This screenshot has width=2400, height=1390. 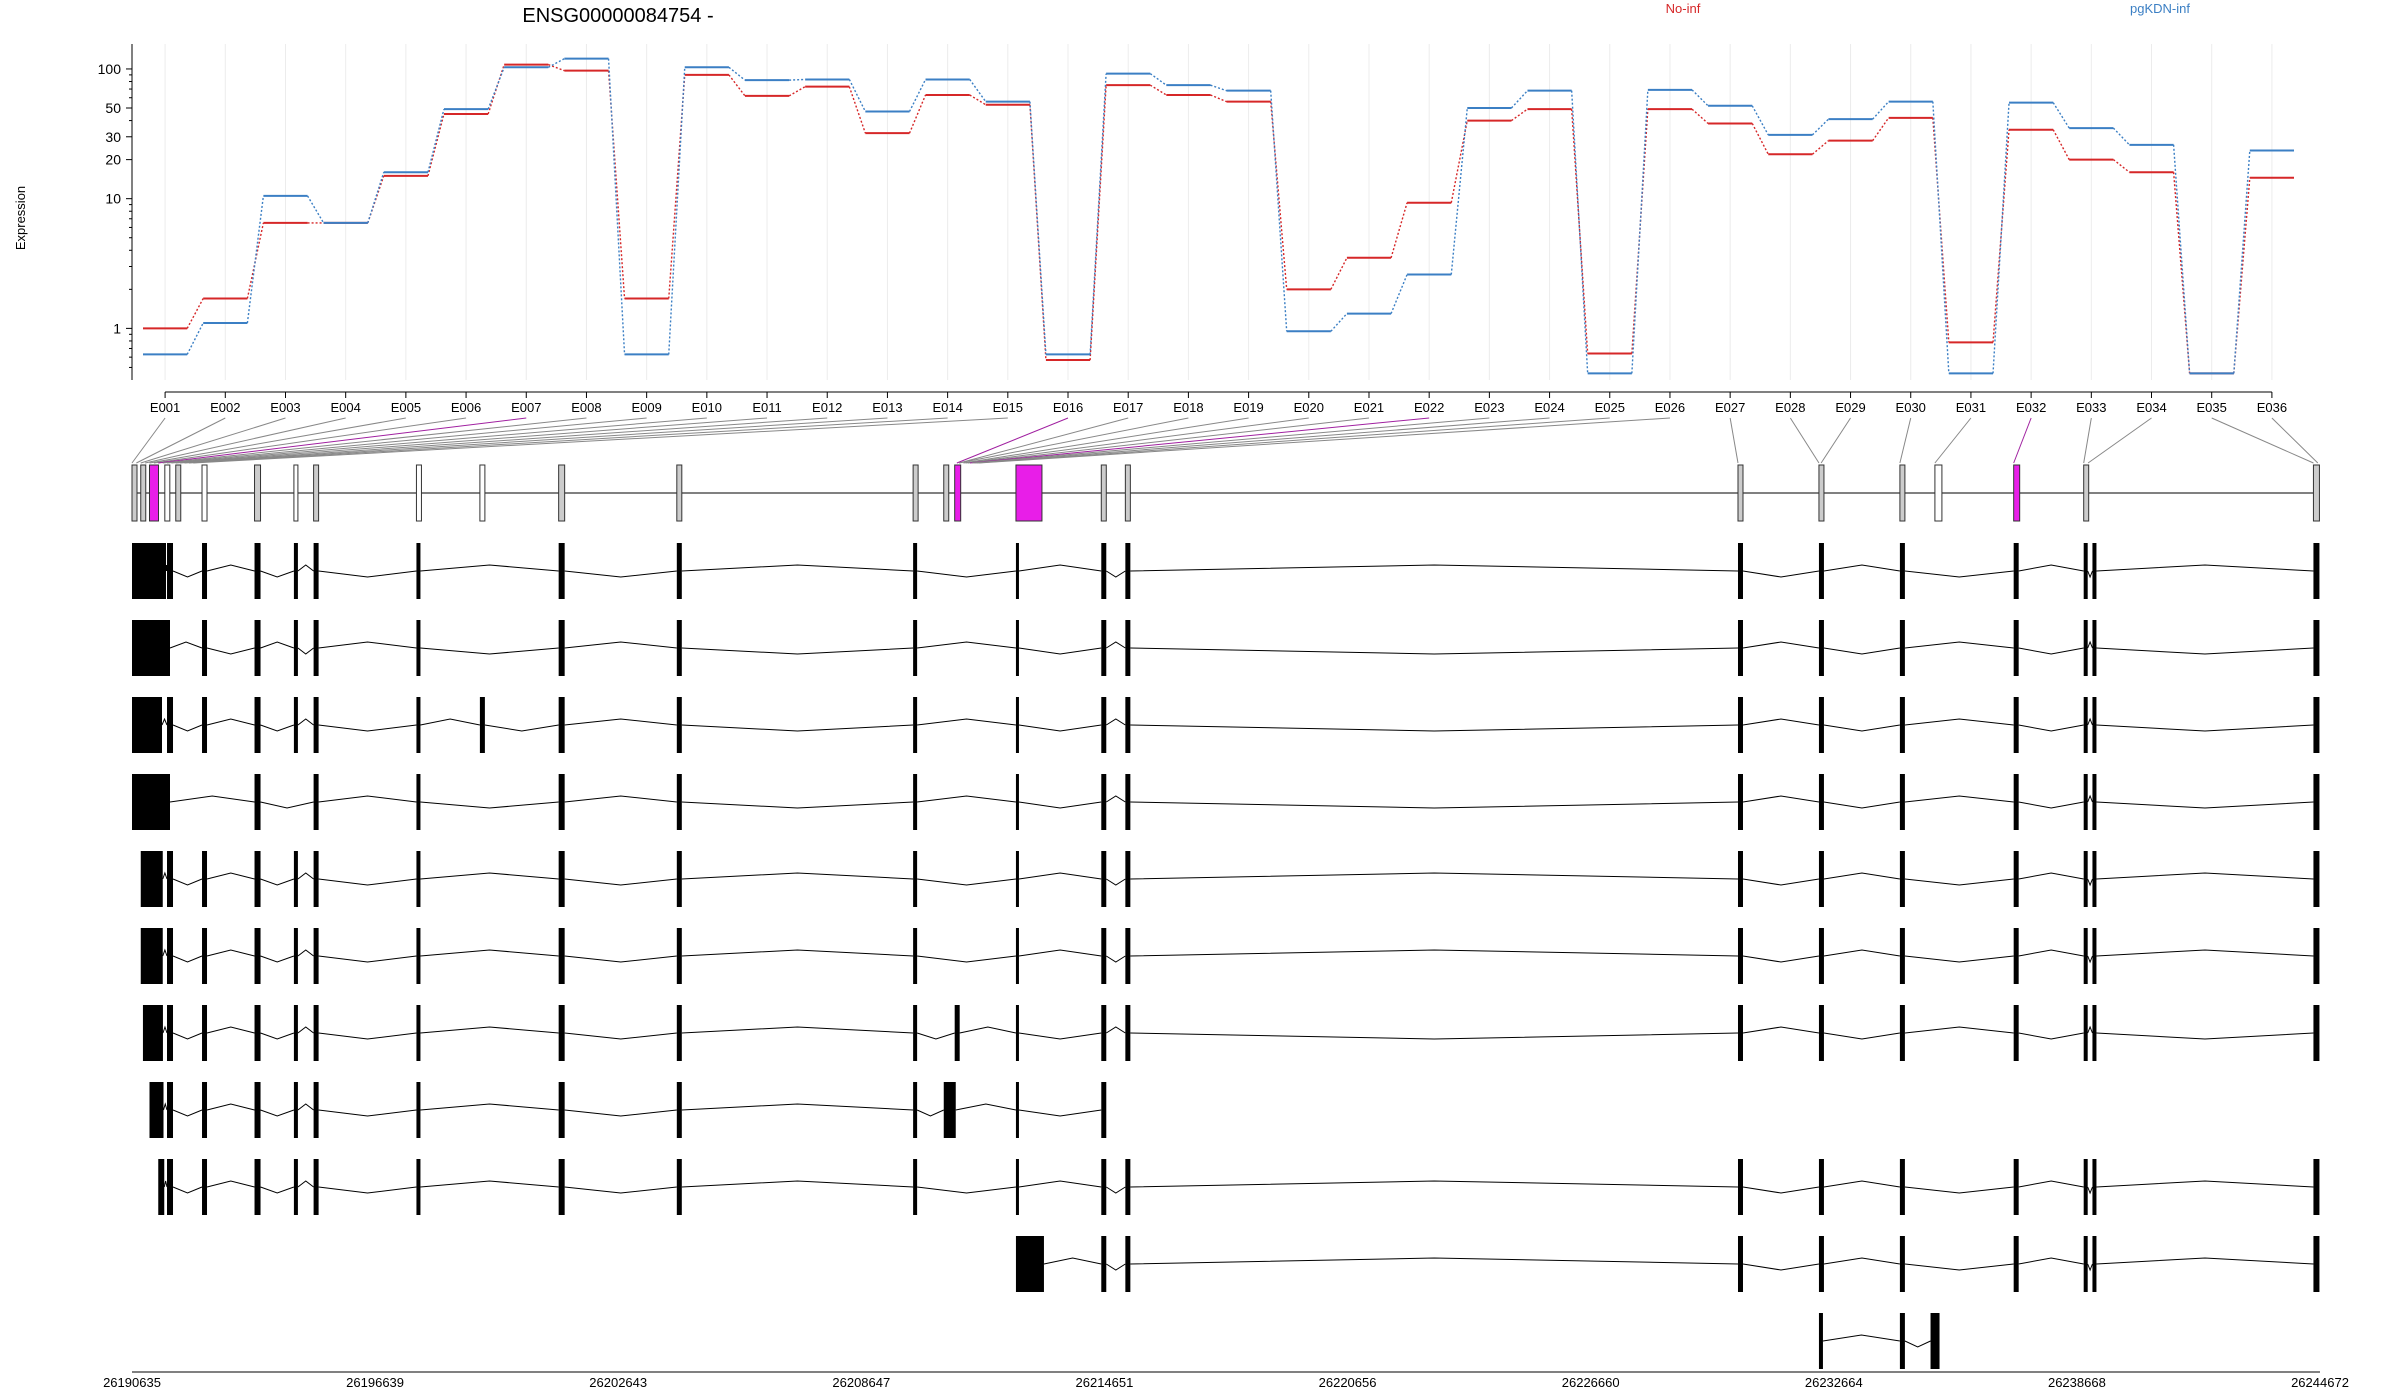 I want to click on x-tick-label: E009, so click(x=646, y=407).